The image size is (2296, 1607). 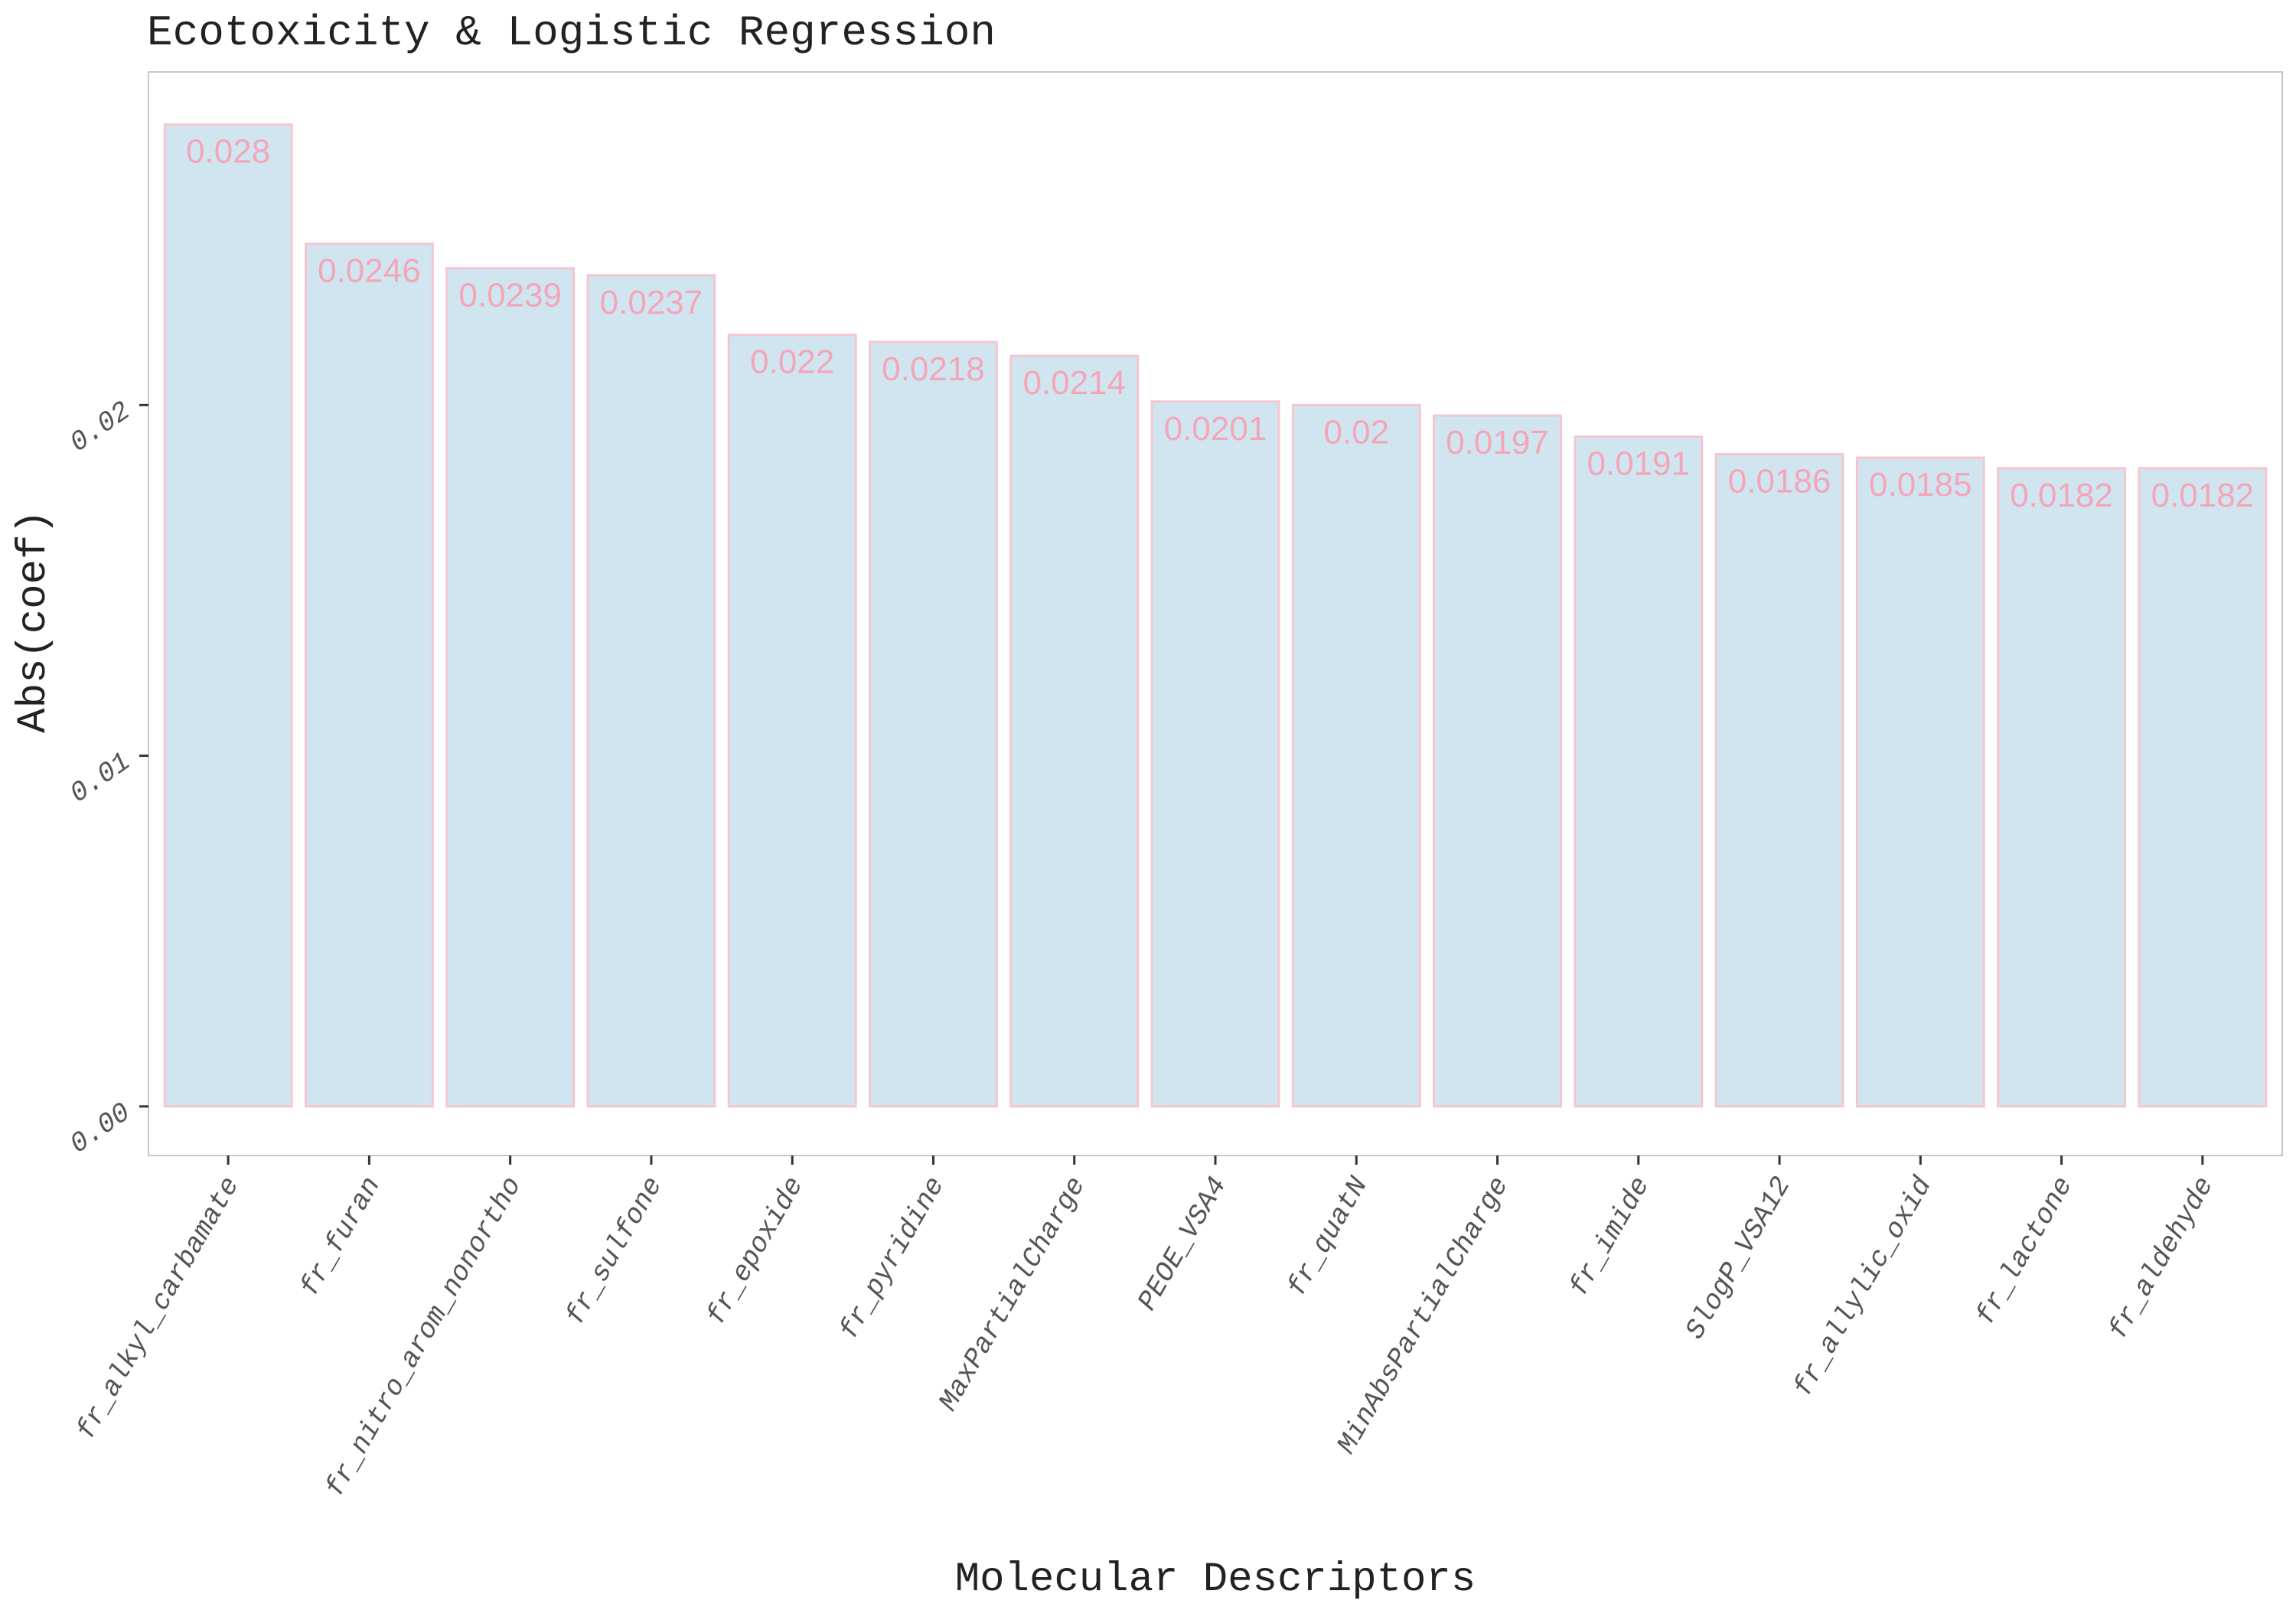 What do you see at coordinates (1639, 464) in the screenshot?
I see `bar-value-label: 0.0191` at bounding box center [1639, 464].